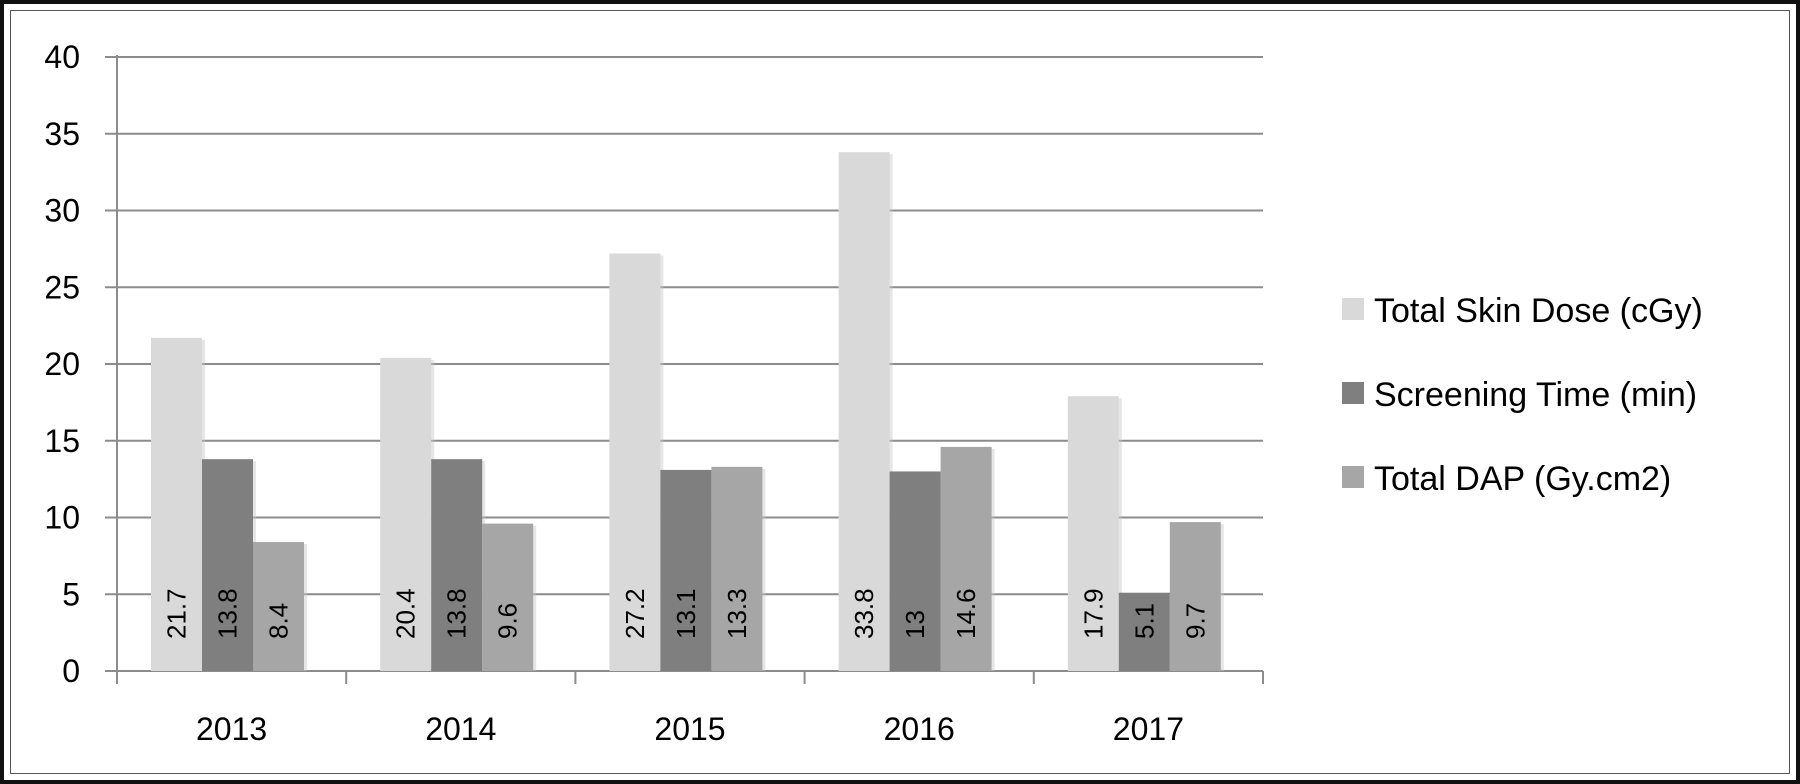  Describe the element at coordinates (1535, 395) in the screenshot. I see `legend-label: Screening Time (min)` at that location.